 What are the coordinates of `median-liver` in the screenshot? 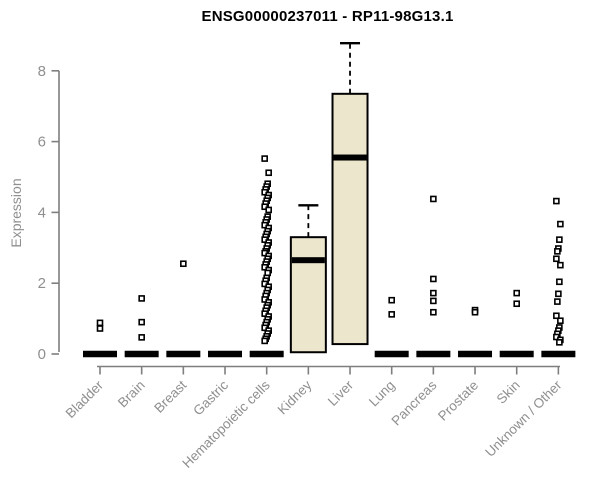 It's located at (350, 157).